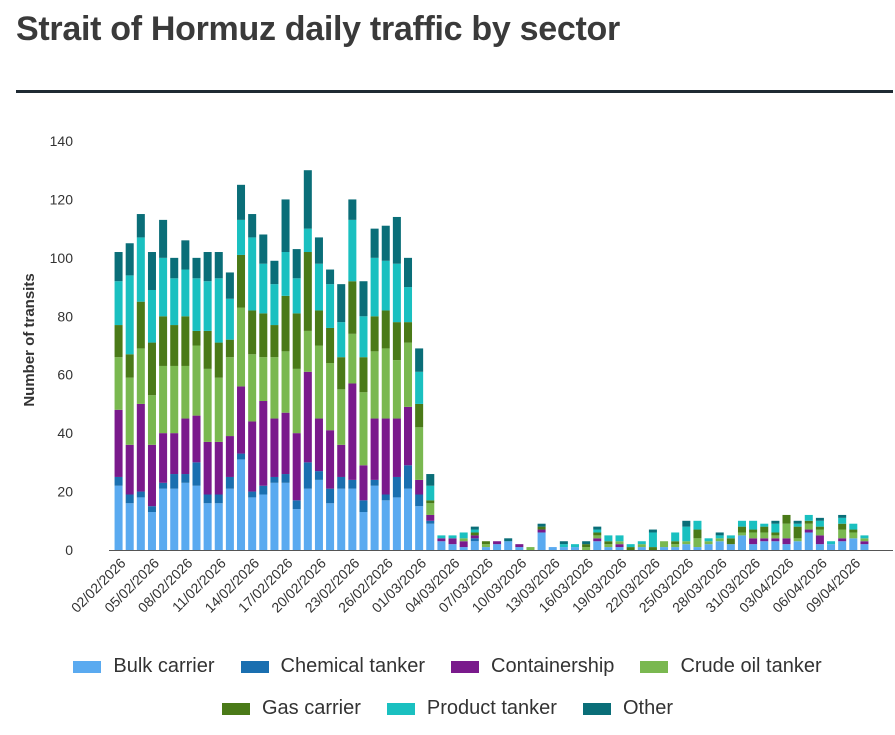 This screenshot has height=735, width=895. Describe the element at coordinates (65, 492) in the screenshot. I see `y-tick-label: 20` at that location.